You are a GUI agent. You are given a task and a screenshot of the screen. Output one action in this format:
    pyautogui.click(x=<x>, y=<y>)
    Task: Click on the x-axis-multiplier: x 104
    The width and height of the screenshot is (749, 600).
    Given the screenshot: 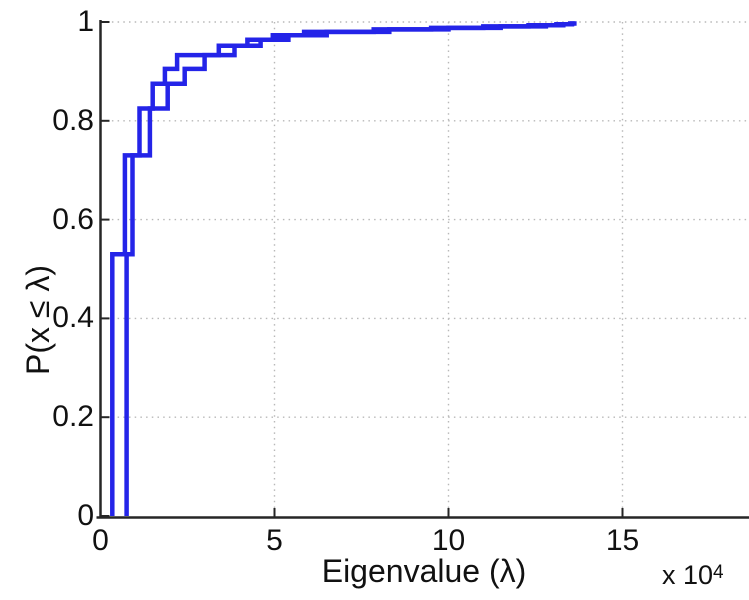 What is the action you would take?
    pyautogui.click(x=693, y=575)
    